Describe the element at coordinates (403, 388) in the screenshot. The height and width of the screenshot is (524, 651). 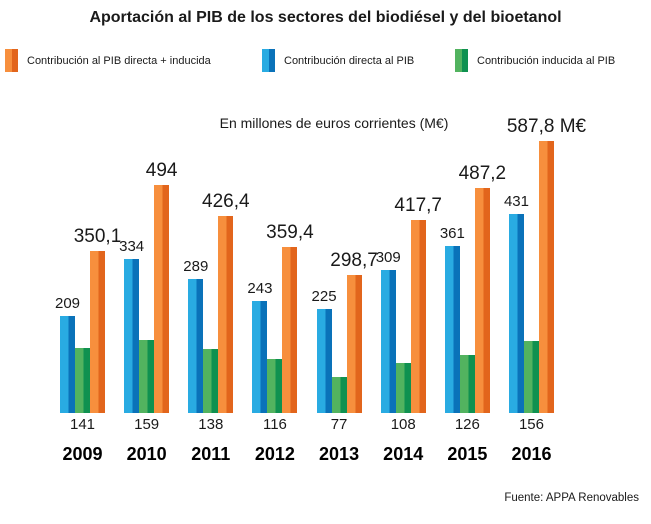
I see `bar-inducida-2014` at that location.